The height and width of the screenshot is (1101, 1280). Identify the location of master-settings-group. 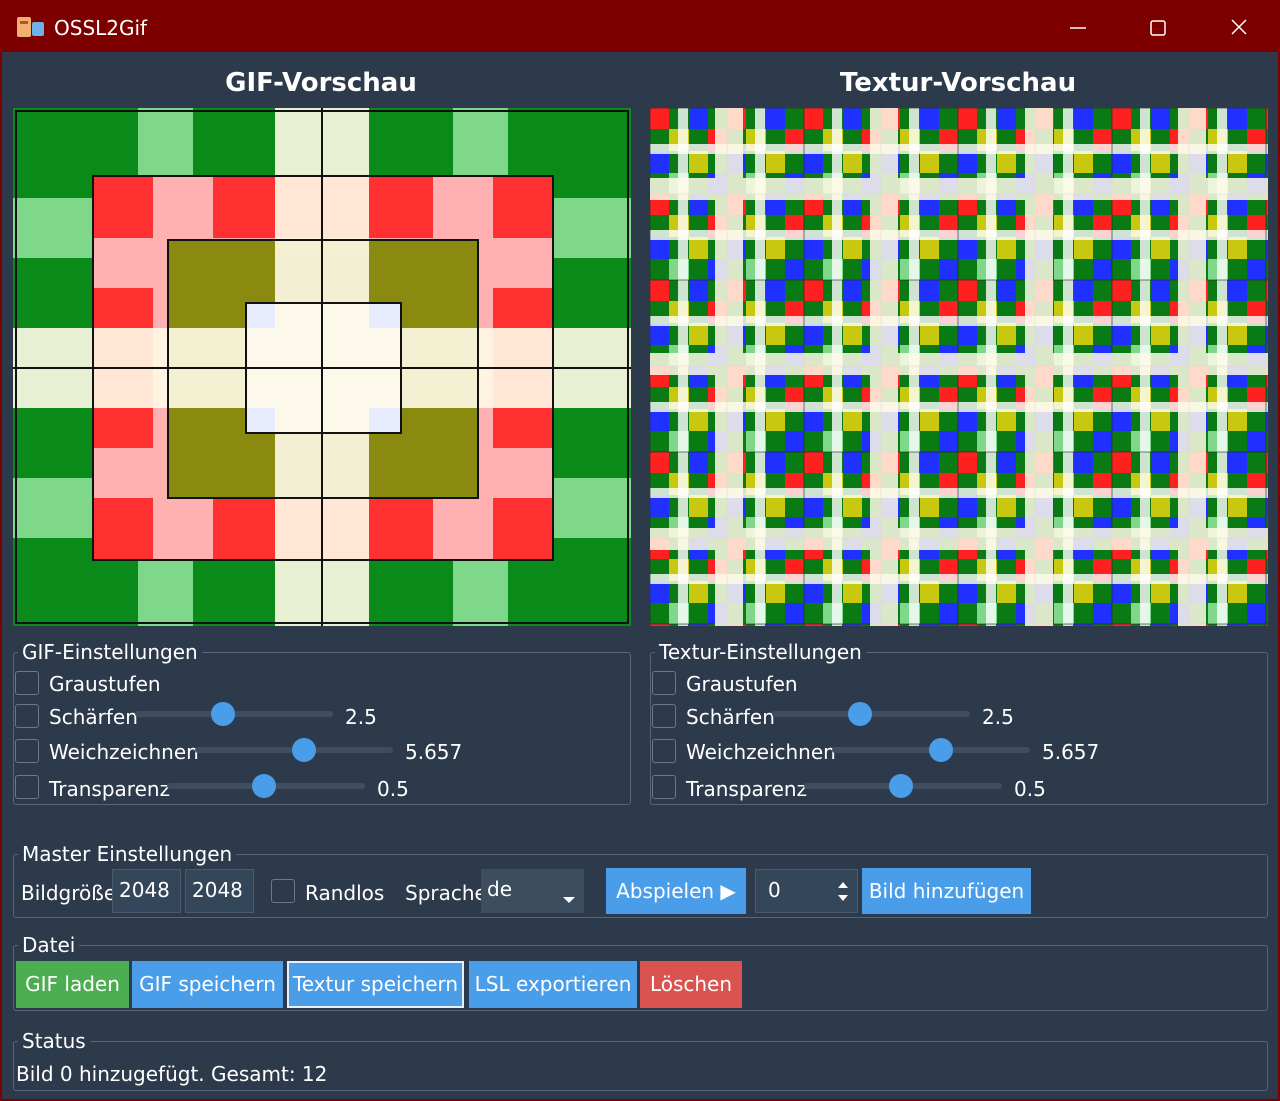
(640, 886).